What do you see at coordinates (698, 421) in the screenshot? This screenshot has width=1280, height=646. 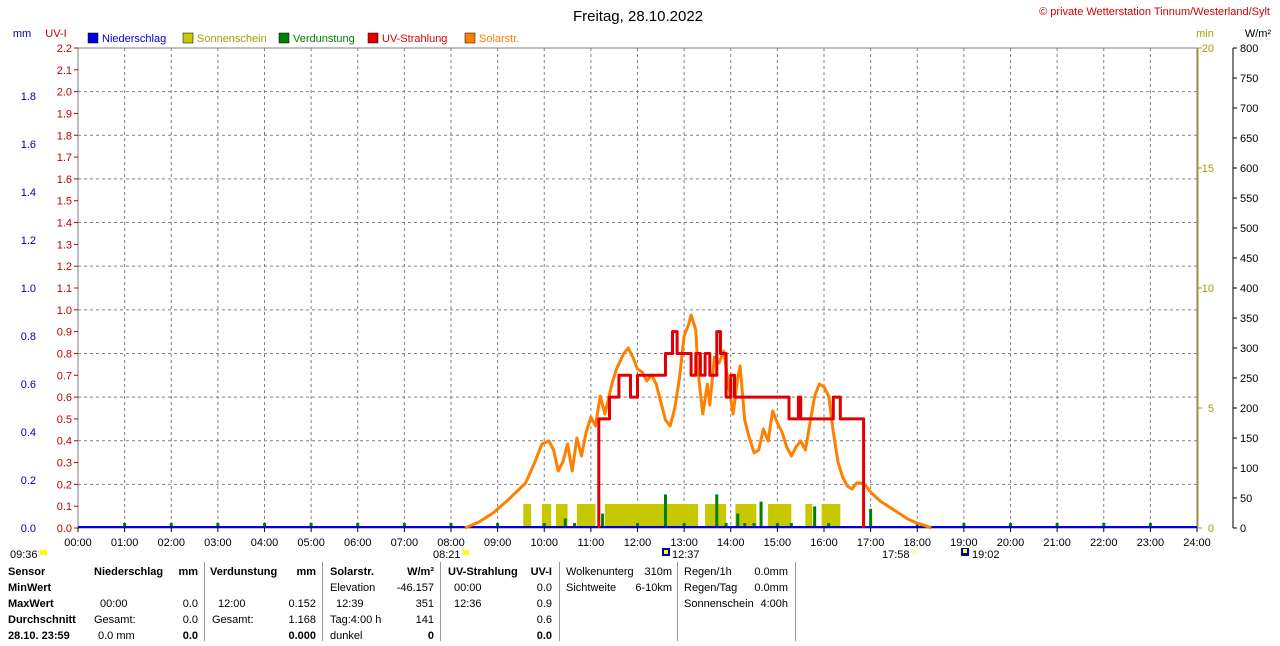 I see `solar-radiation-line` at bounding box center [698, 421].